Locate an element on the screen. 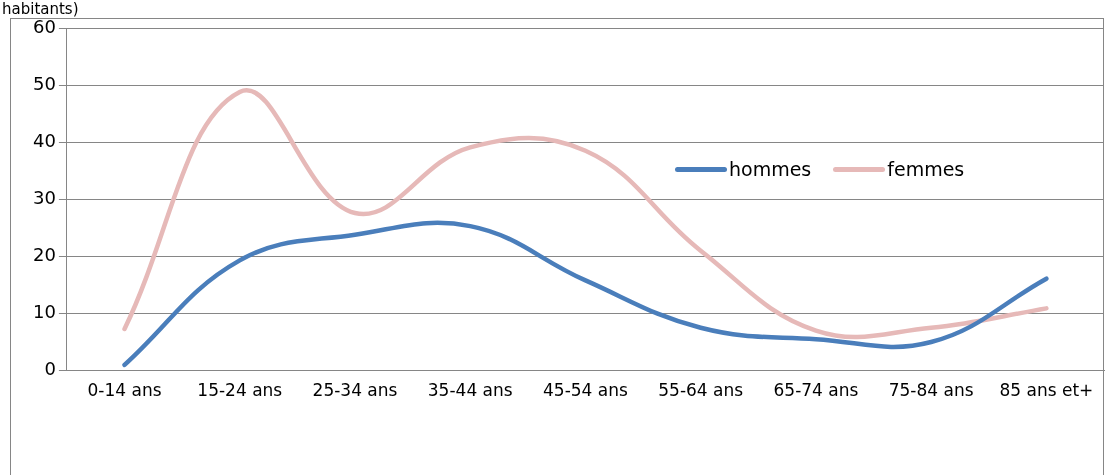  legend-label: hommes is located at coordinates (770, 169).